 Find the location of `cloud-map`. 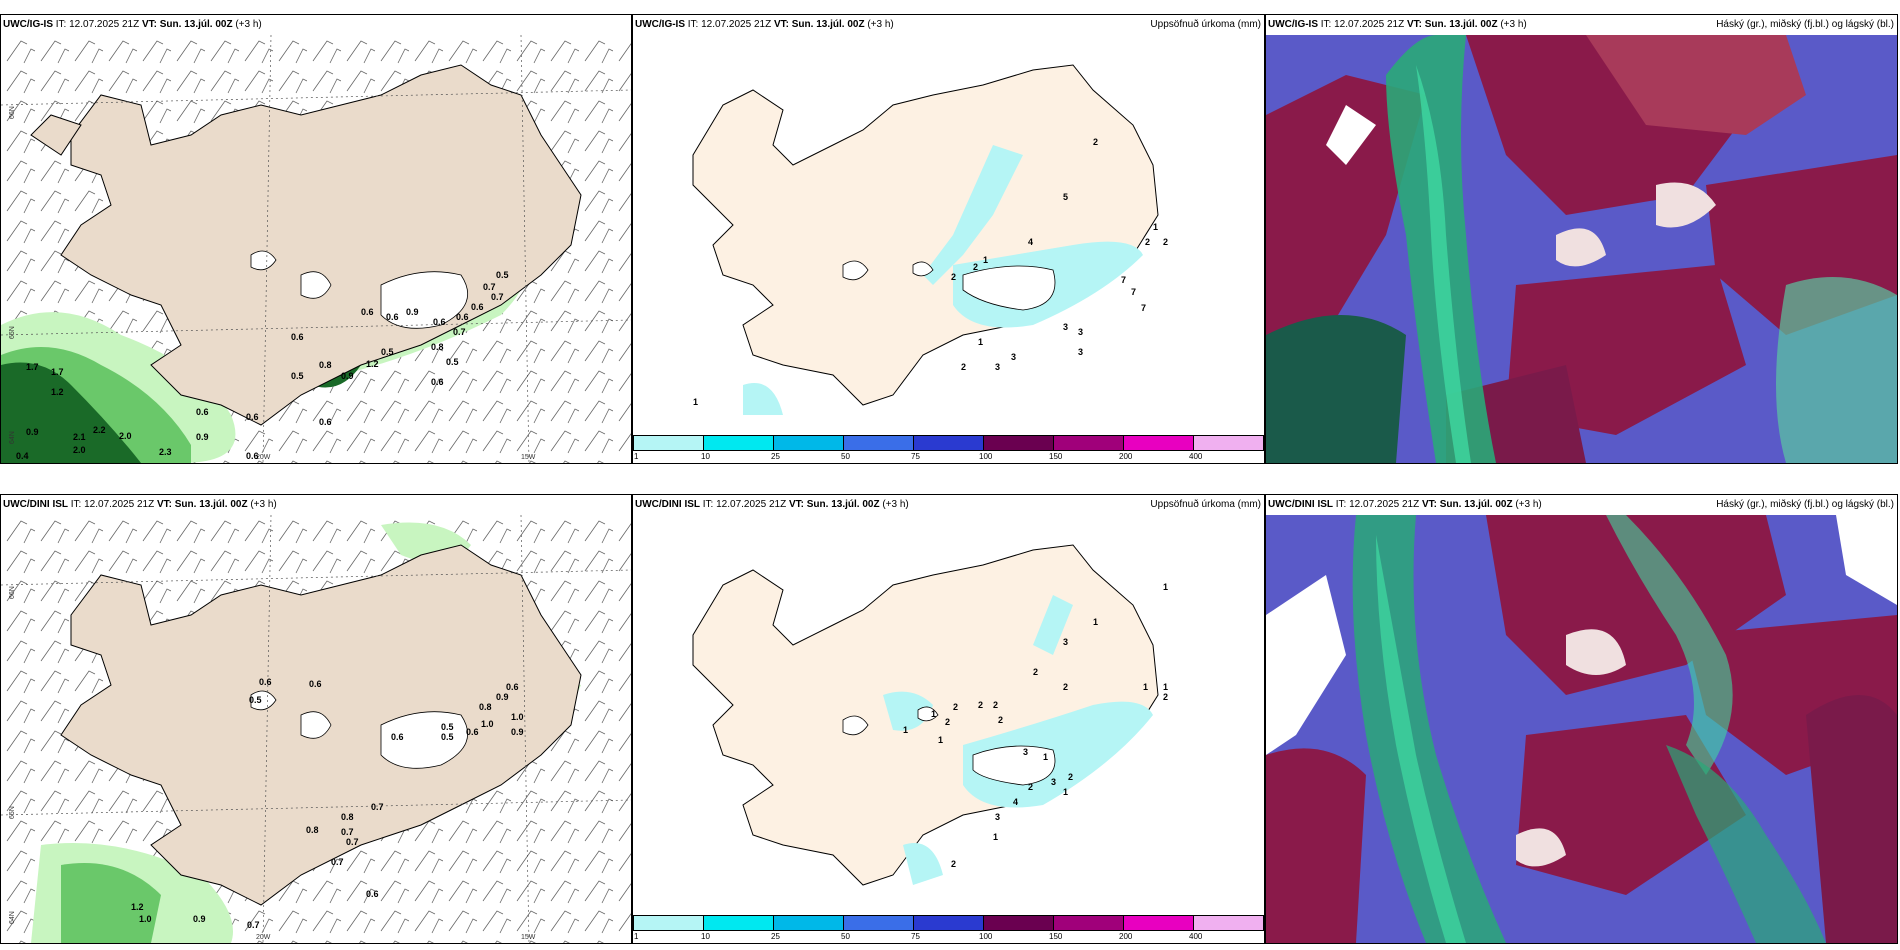

cloud-map is located at coordinates (1581, 729).